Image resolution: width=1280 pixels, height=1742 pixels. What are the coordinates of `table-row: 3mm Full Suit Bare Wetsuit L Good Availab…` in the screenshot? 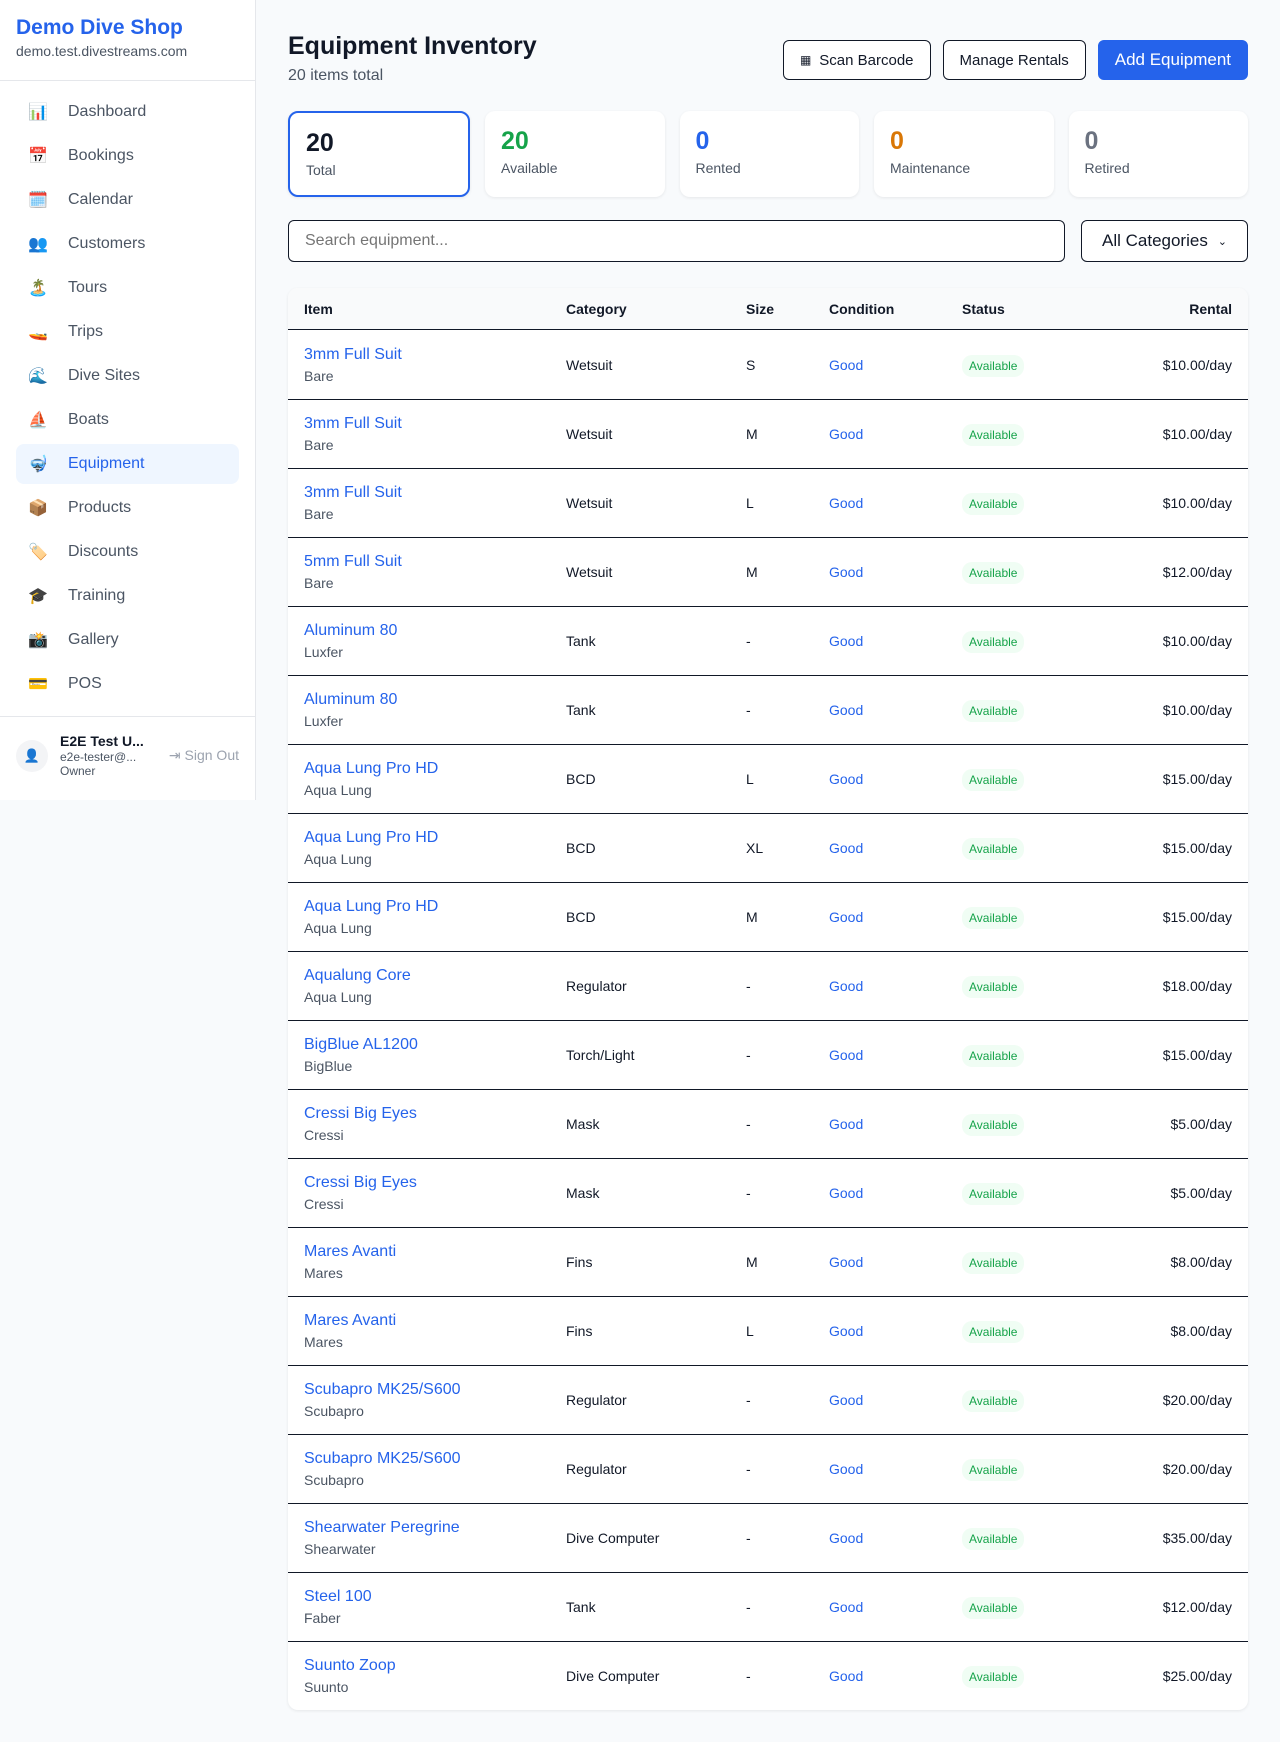 It's located at (768, 502).